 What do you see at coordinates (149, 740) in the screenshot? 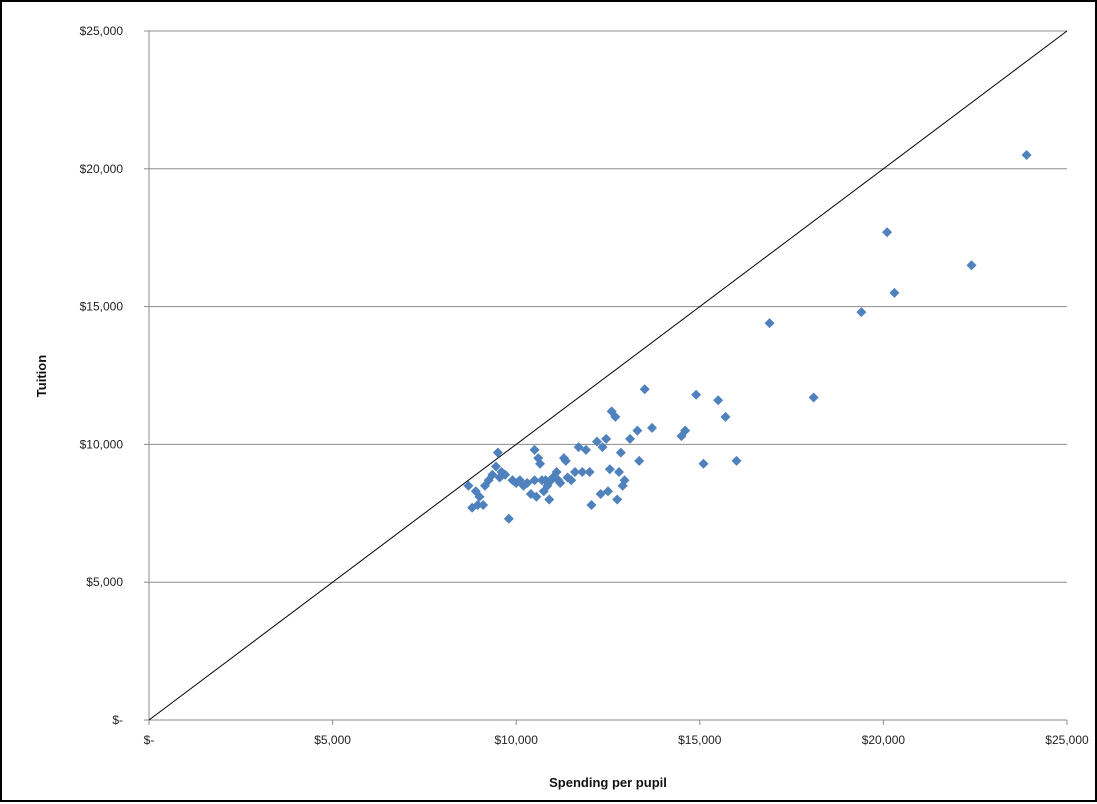
I see `x-tick-label: $-` at bounding box center [149, 740].